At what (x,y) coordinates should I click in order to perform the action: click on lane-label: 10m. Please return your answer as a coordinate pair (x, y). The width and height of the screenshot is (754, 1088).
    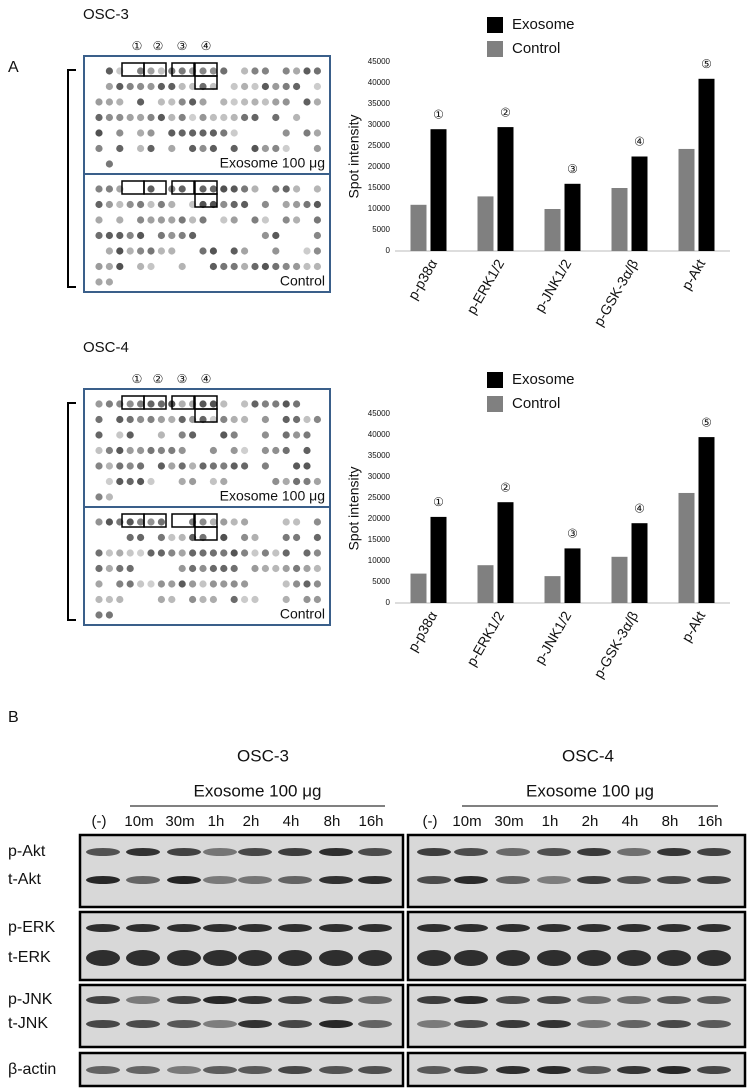
    Looking at the image, I should click on (138, 821).